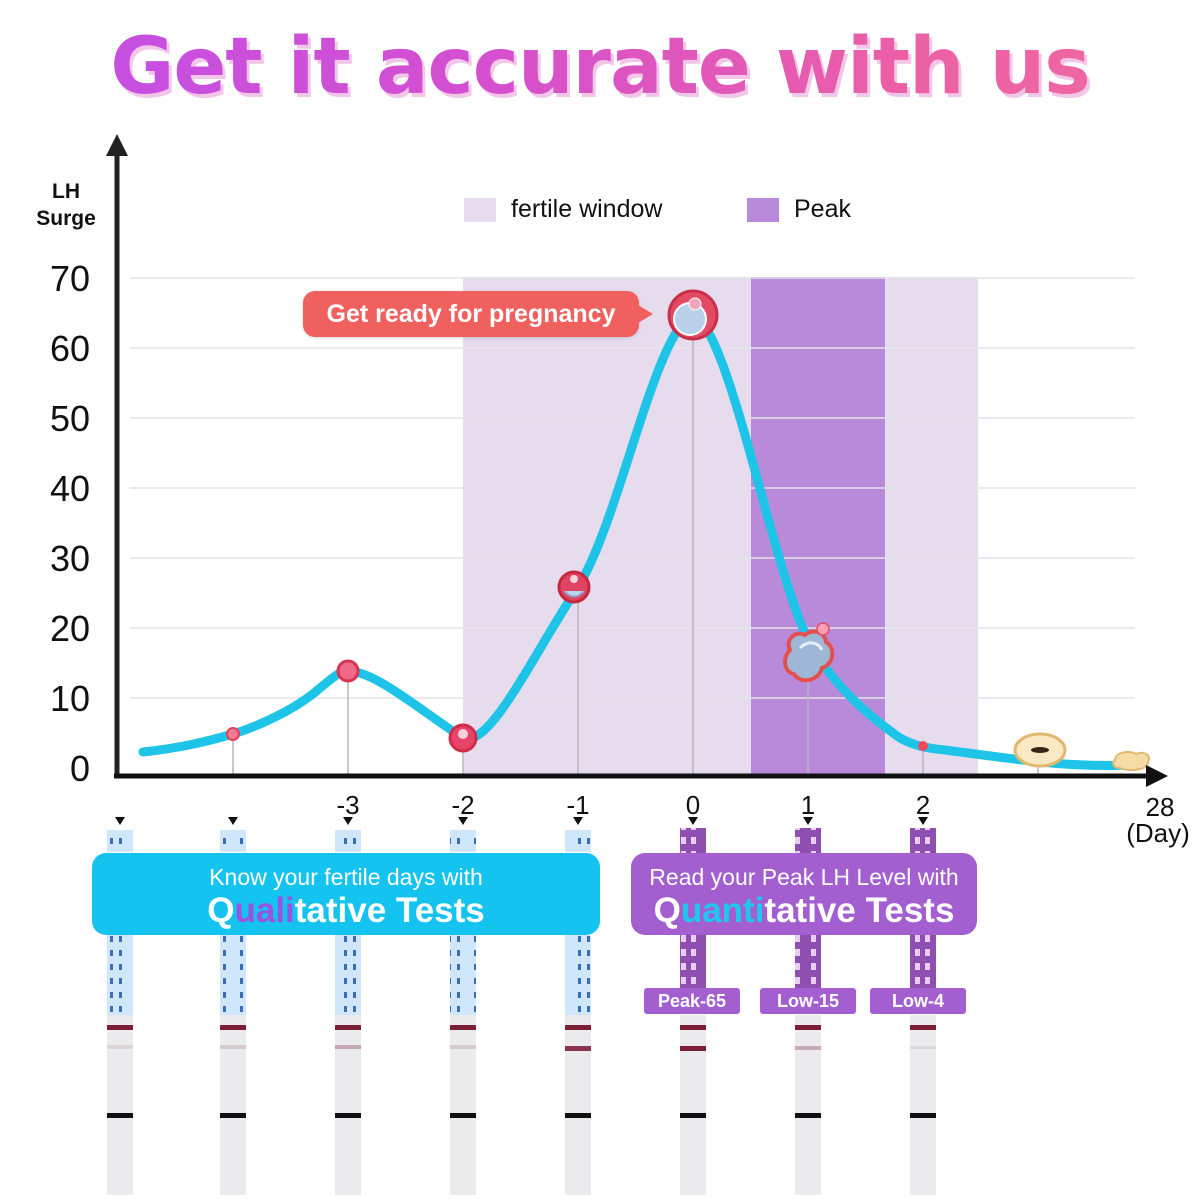  Describe the element at coordinates (66, 205) in the screenshot. I see `y-axis-title: LH Surge` at that location.